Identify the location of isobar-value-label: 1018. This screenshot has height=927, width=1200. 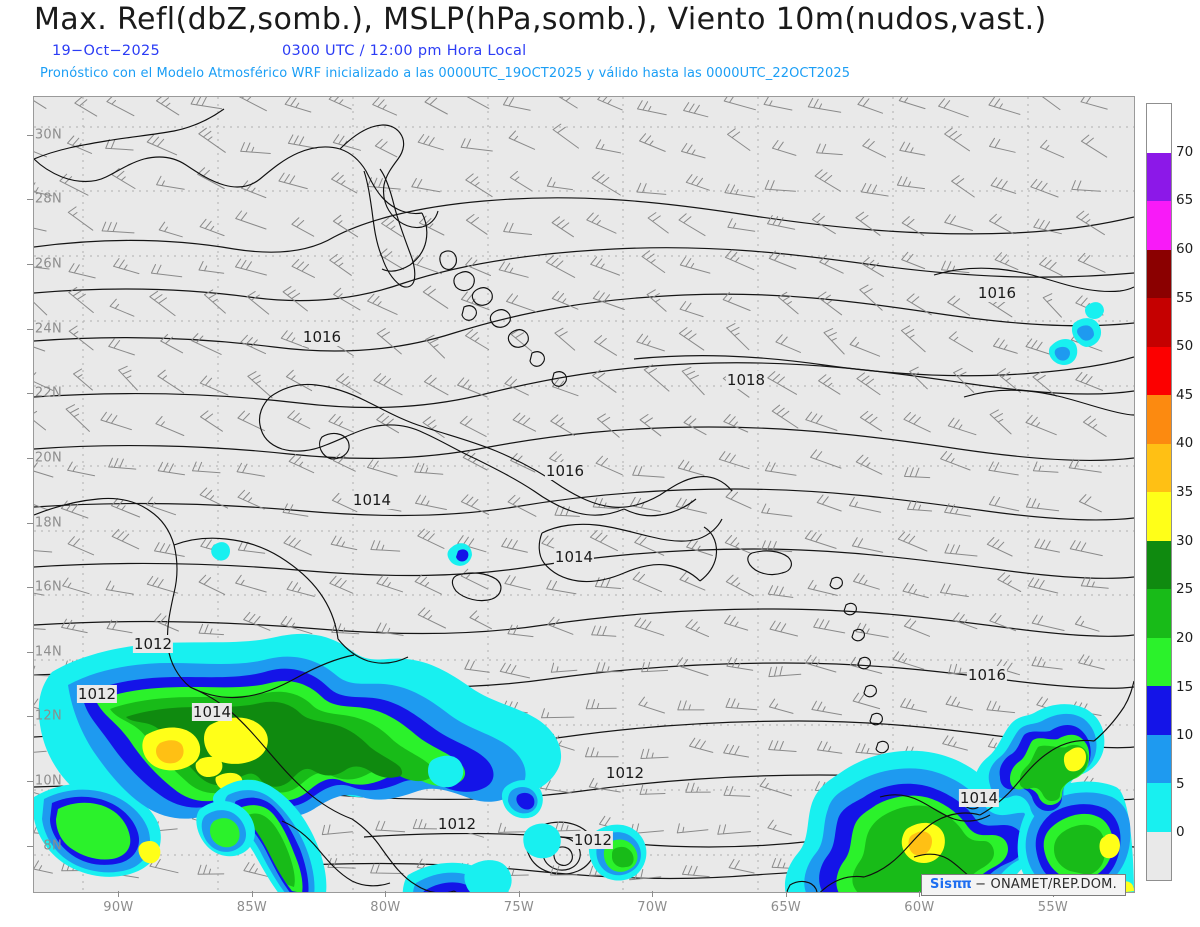
(746, 380).